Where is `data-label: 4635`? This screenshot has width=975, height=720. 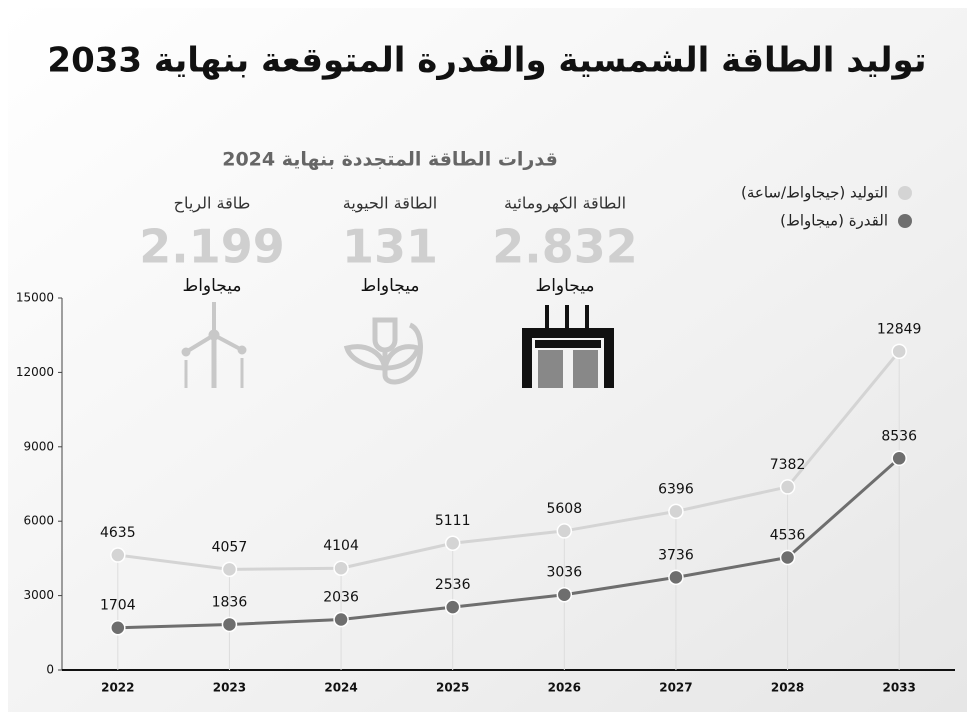 data-label: 4635 is located at coordinates (118, 533).